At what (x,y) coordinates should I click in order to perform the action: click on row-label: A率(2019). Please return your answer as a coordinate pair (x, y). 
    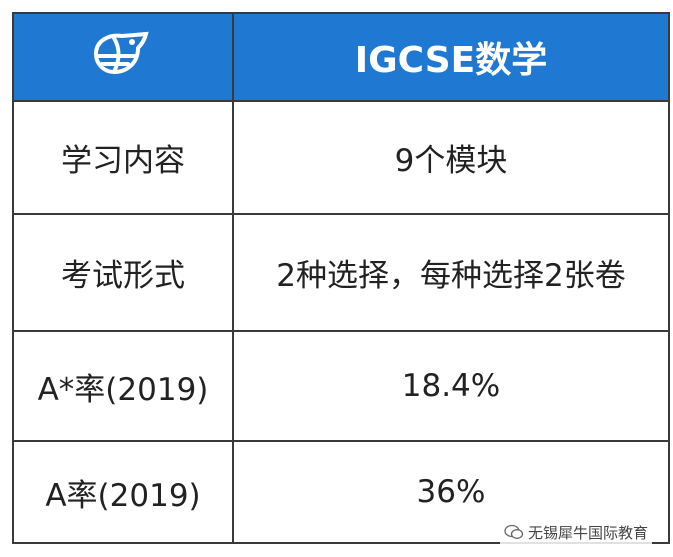
    Looking at the image, I should click on (123, 492).